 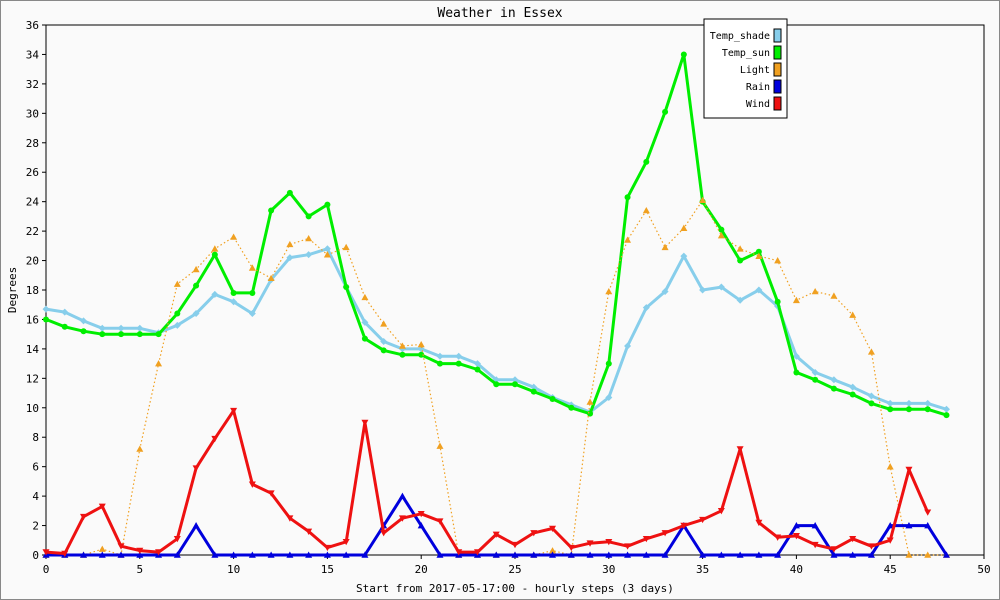 I want to click on y-tick-label: 10, so click(x=32, y=408).